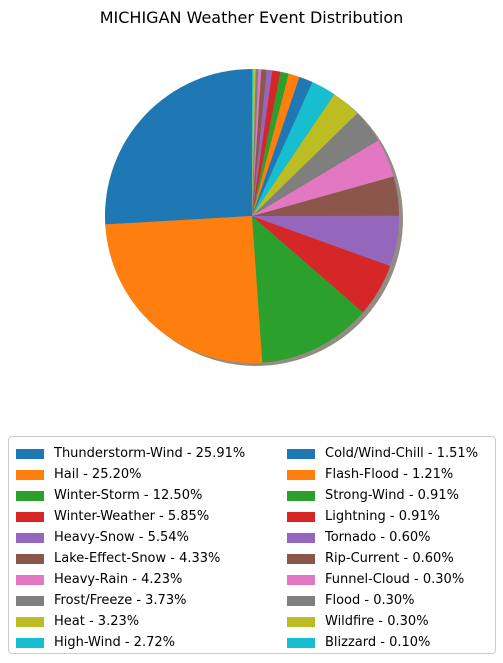 This screenshot has height=663, width=503. What do you see at coordinates (389, 558) in the screenshot?
I see `legend-label: Rip-Current - 0.60%` at bounding box center [389, 558].